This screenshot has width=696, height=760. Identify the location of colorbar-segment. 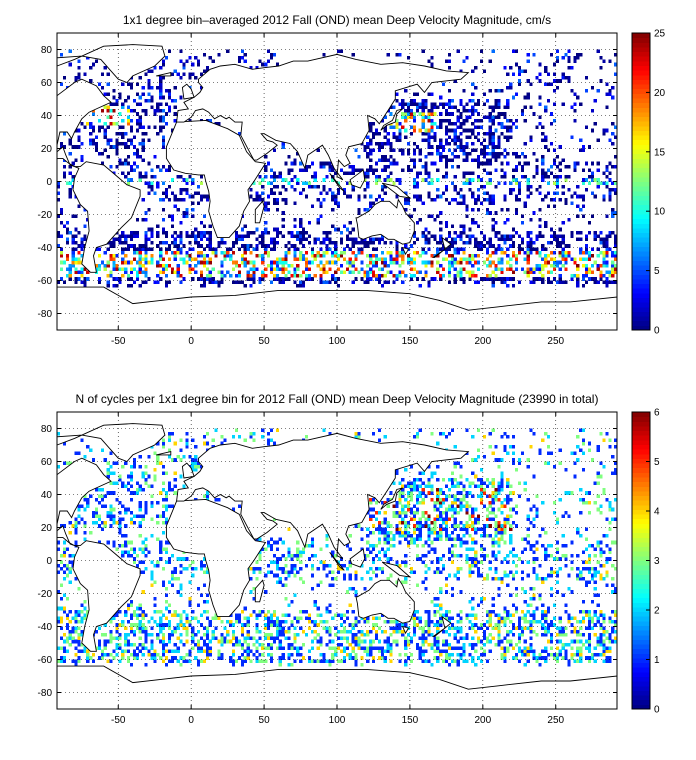
(641, 300).